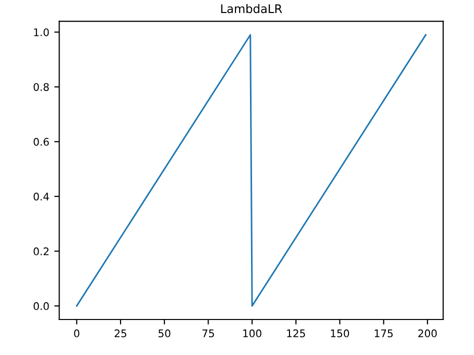  What do you see at coordinates (41, 32) in the screenshot?
I see `y-tick-label: 1.0` at bounding box center [41, 32].